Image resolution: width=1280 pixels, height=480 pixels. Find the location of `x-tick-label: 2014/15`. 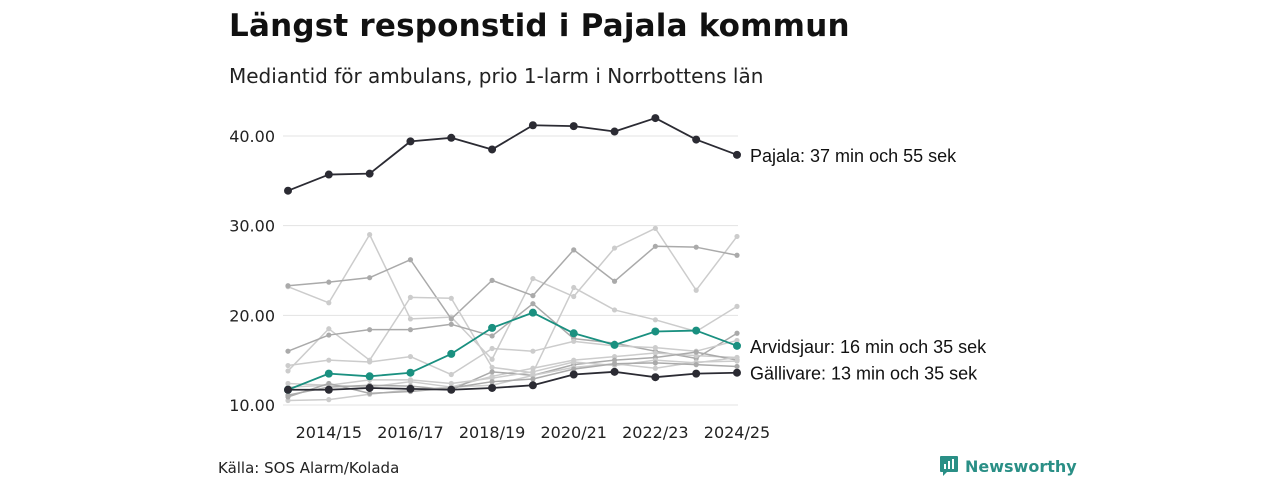

x-tick-label: 2014/15 is located at coordinates (329, 432).